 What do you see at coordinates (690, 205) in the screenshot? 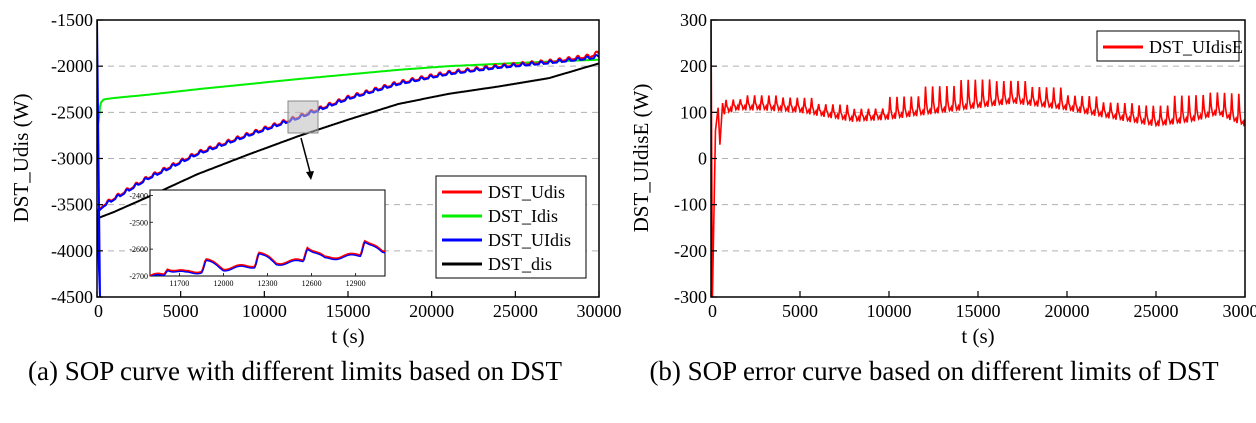
I see `y-tick-label: -100` at bounding box center [690, 205].